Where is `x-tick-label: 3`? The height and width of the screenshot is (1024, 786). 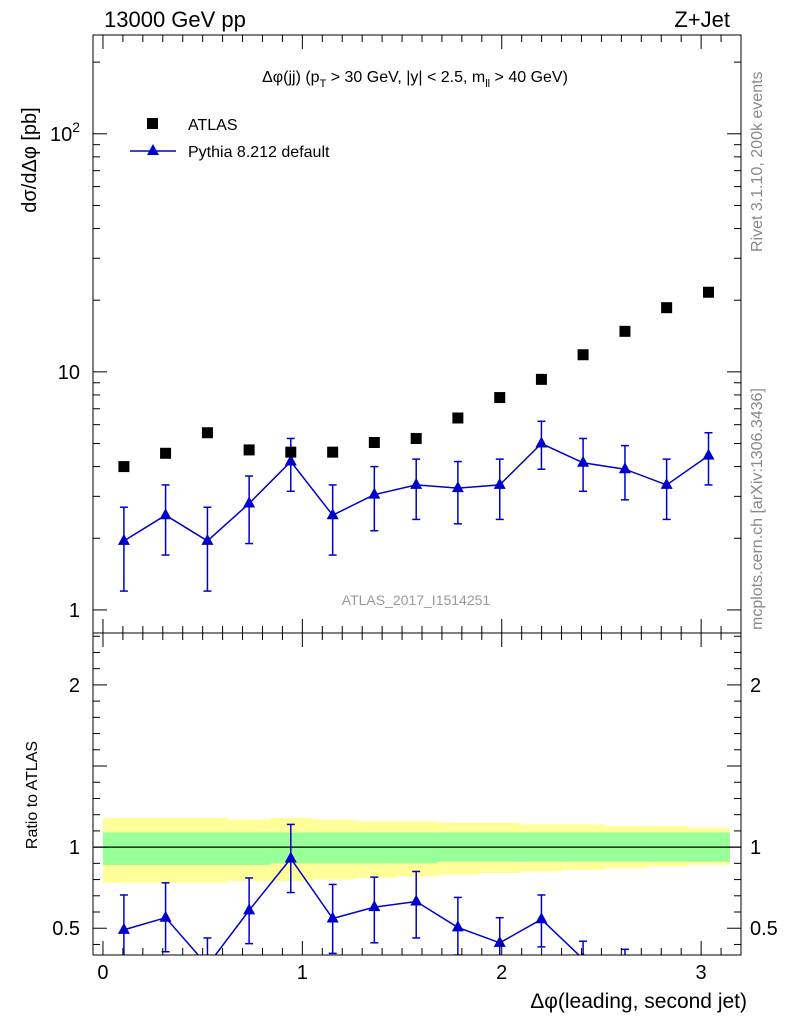 x-tick-label: 3 is located at coordinates (701, 973).